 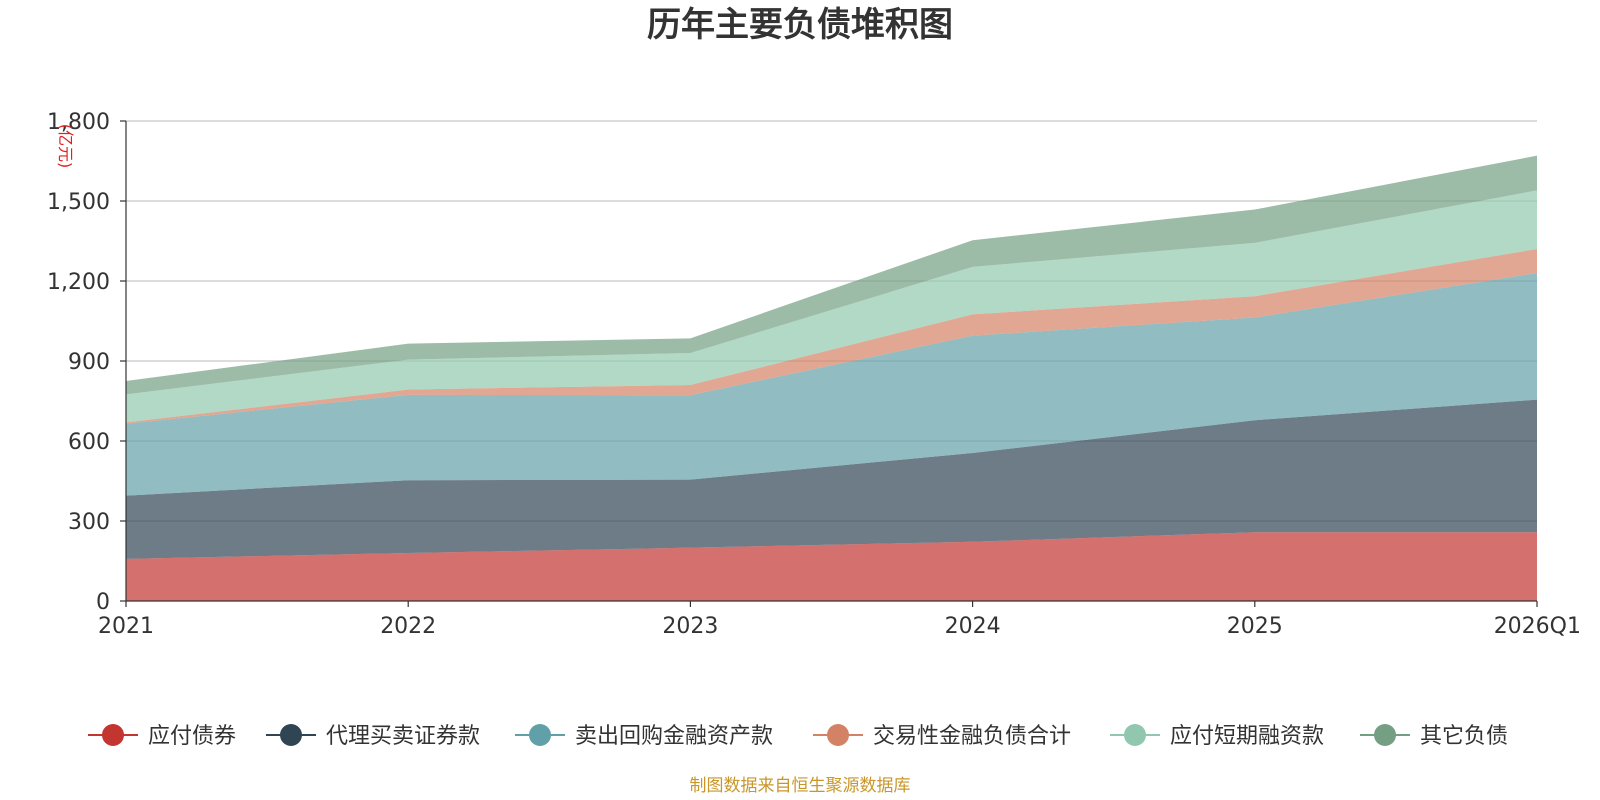 I want to click on legend-label: 代理买卖证券款, so click(x=403, y=736).